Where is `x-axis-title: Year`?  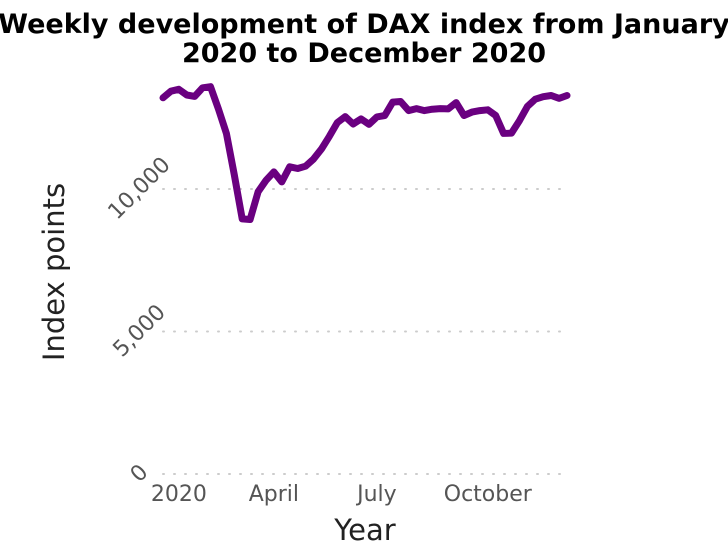
x-axis-title: Year is located at coordinates (364, 530).